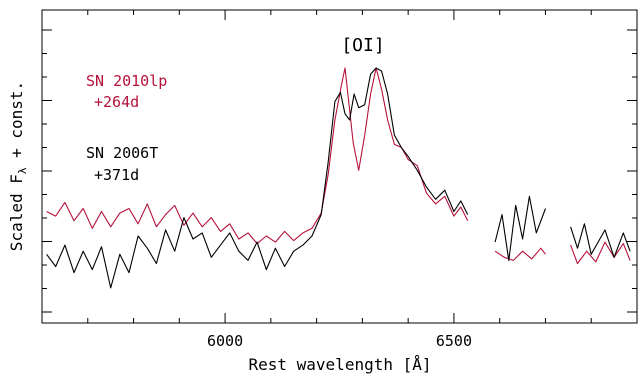  I want to click on y-axis-label: Scaled Fλ + const., so click(18, 166).